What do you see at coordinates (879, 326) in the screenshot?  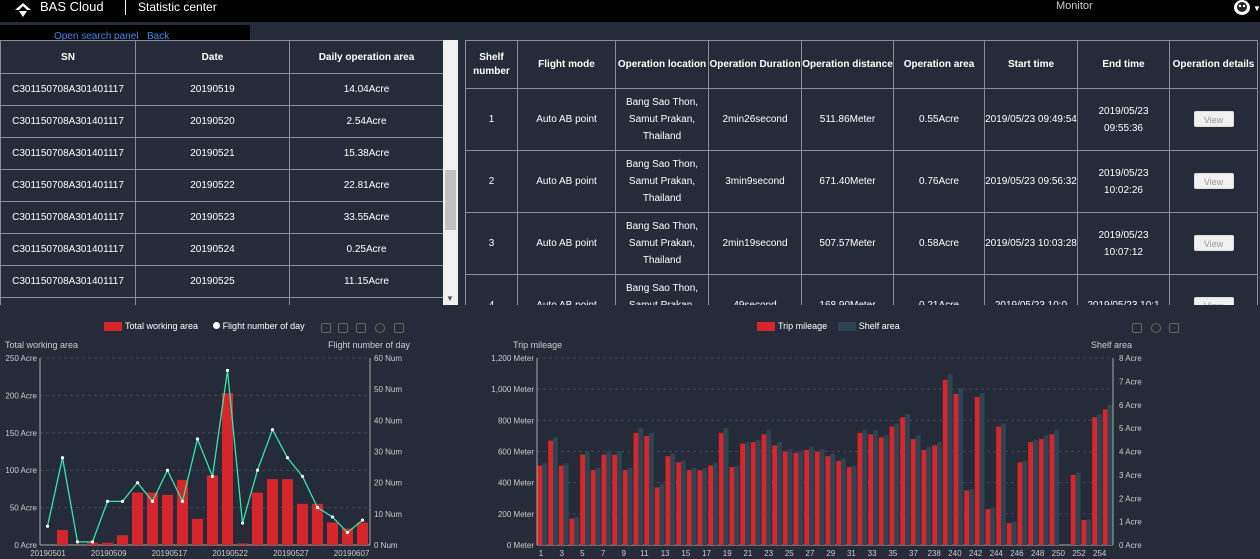 I see `legend-shelf-area: Shelf area` at bounding box center [879, 326].